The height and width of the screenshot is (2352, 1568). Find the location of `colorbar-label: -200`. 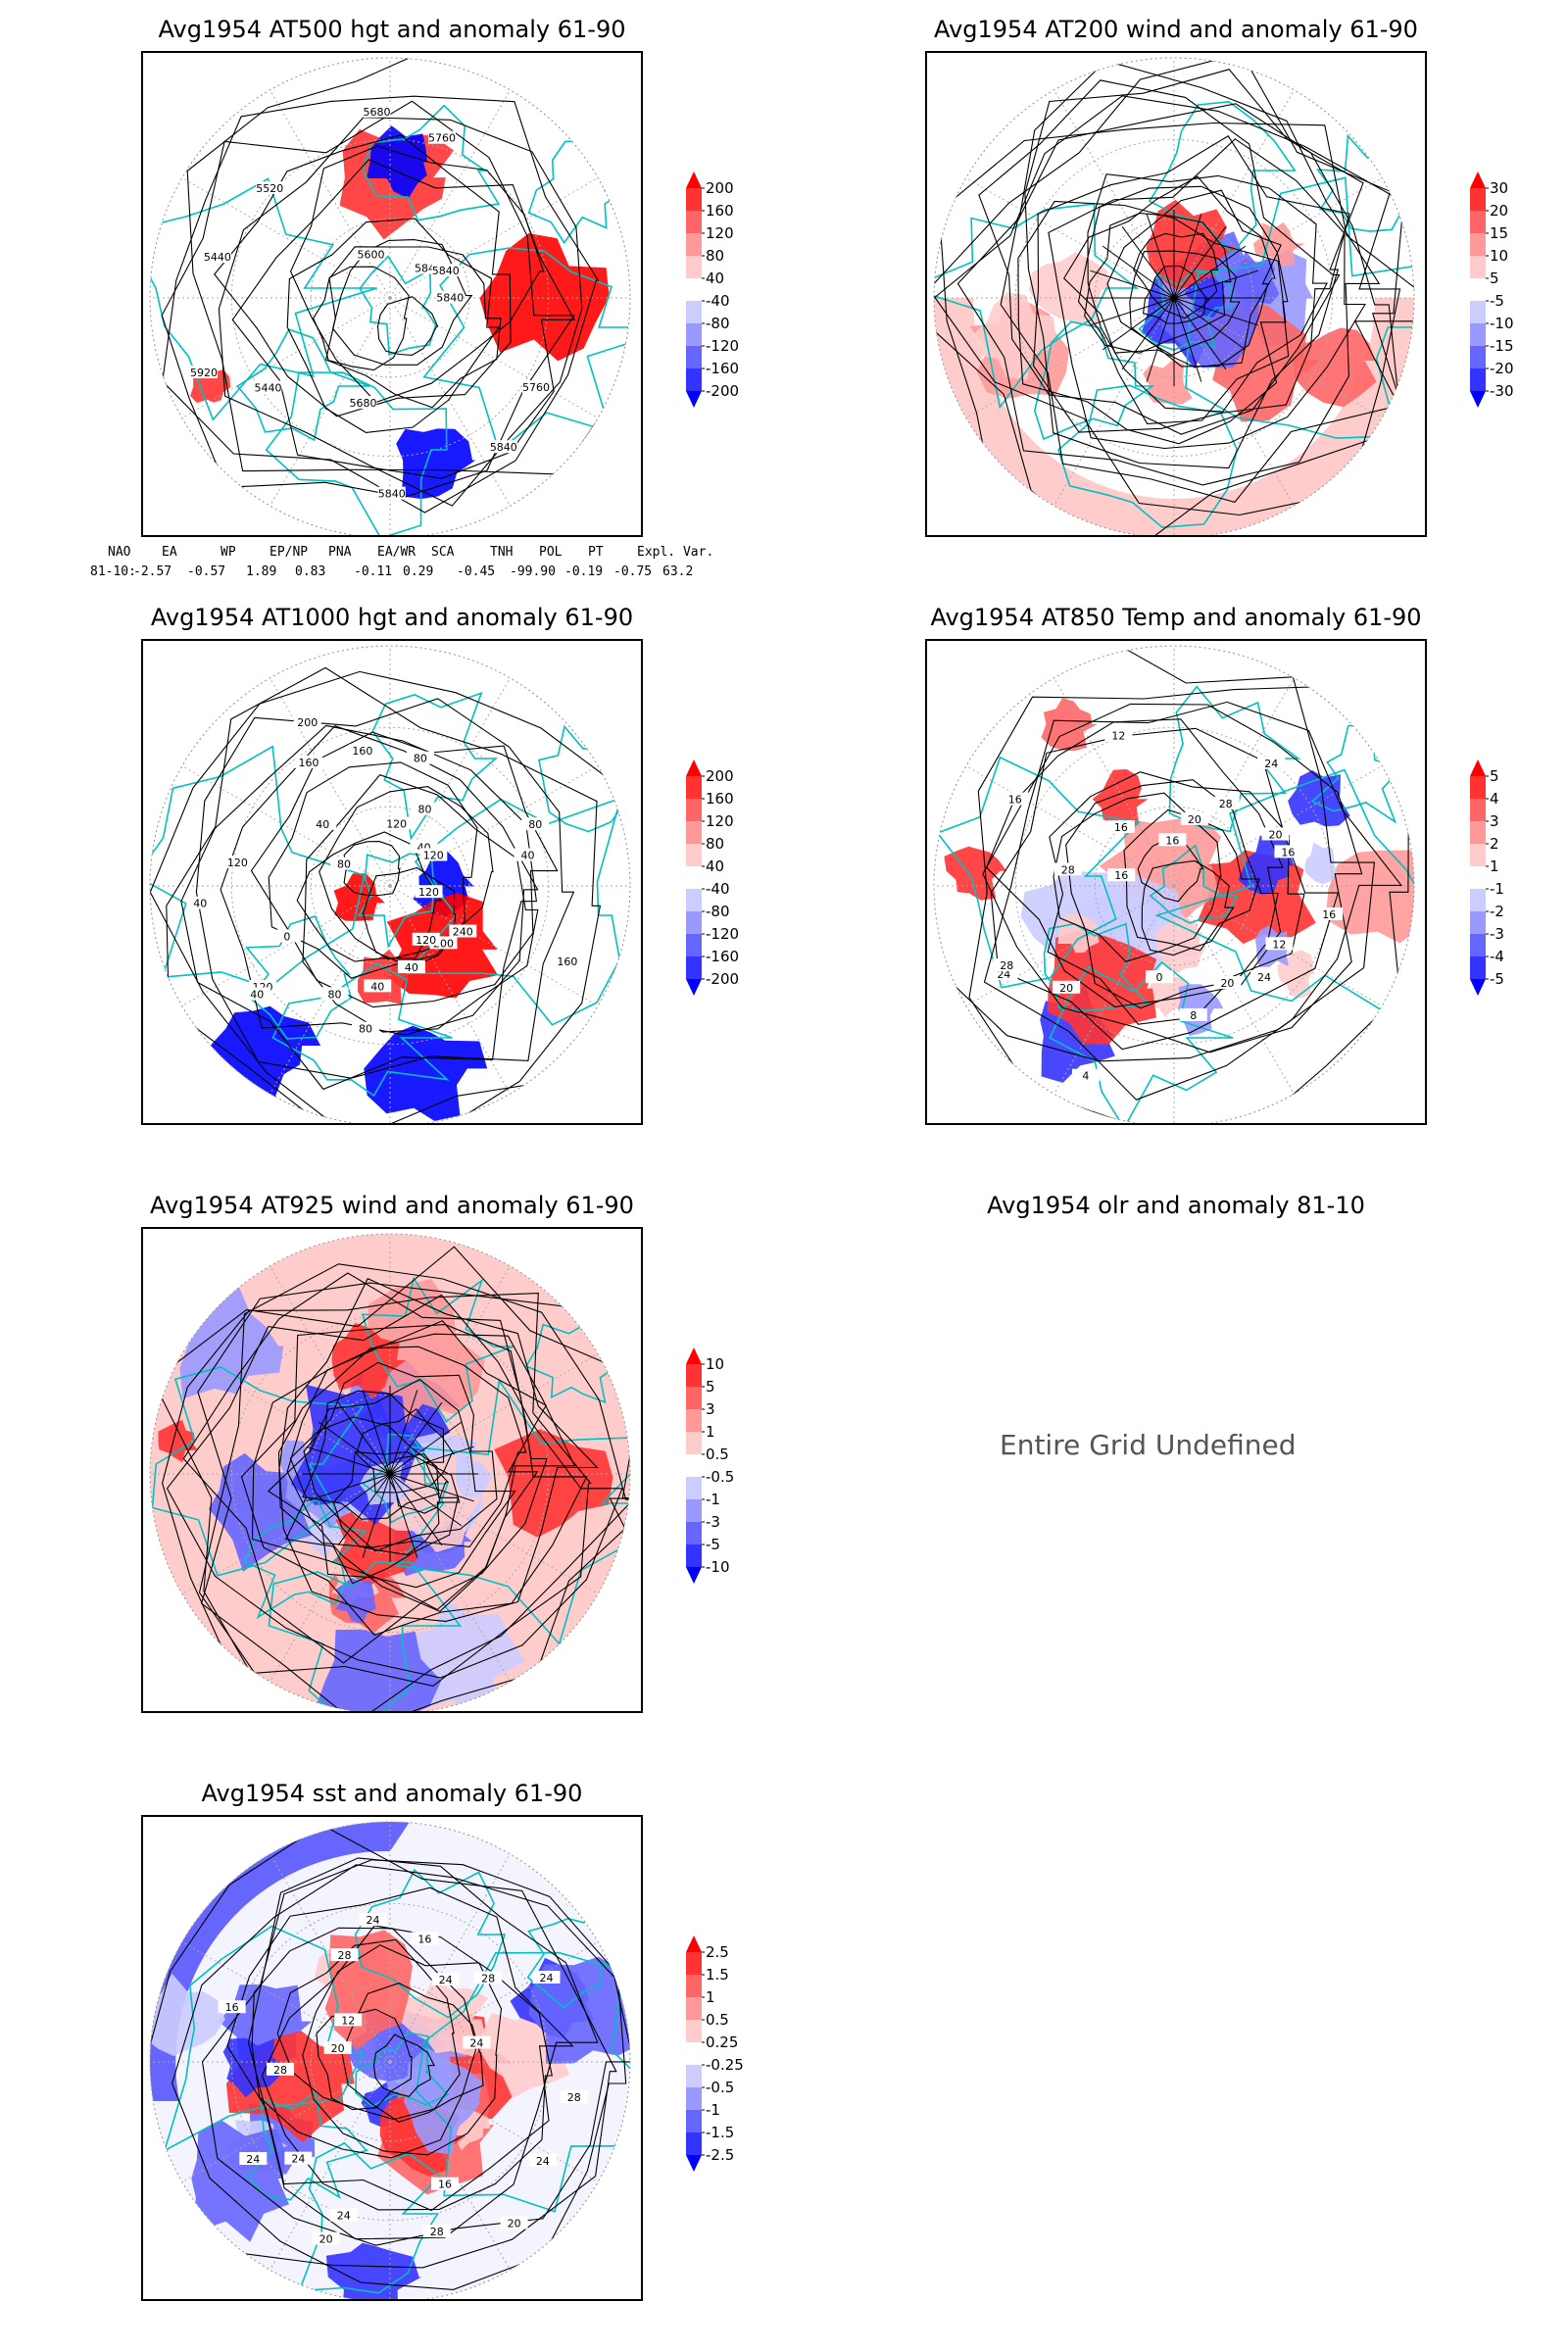

colorbar-label: -200 is located at coordinates (723, 979).